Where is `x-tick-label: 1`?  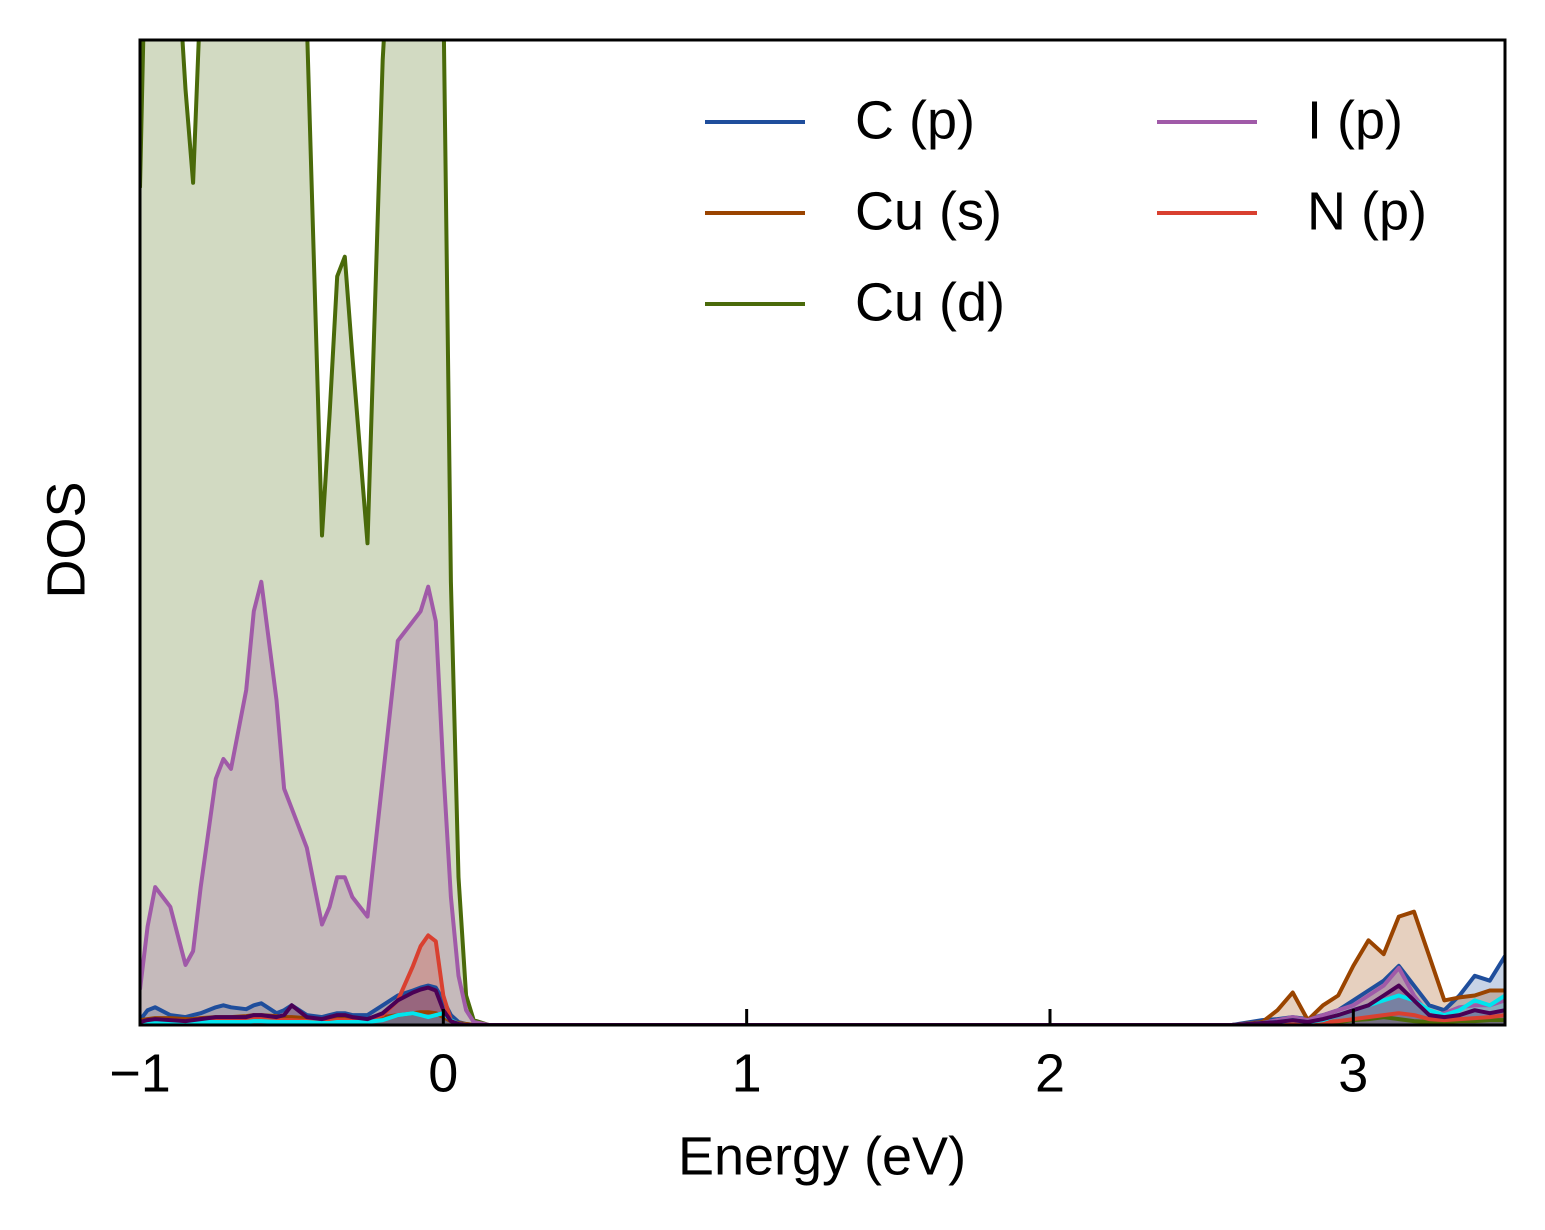
x-tick-label: 1 is located at coordinates (747, 1073).